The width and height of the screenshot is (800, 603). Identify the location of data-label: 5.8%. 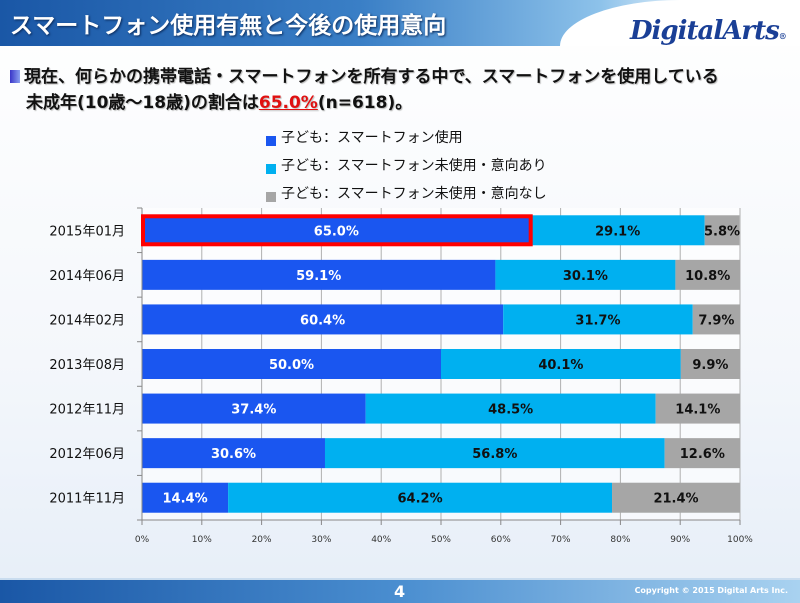
(722, 231).